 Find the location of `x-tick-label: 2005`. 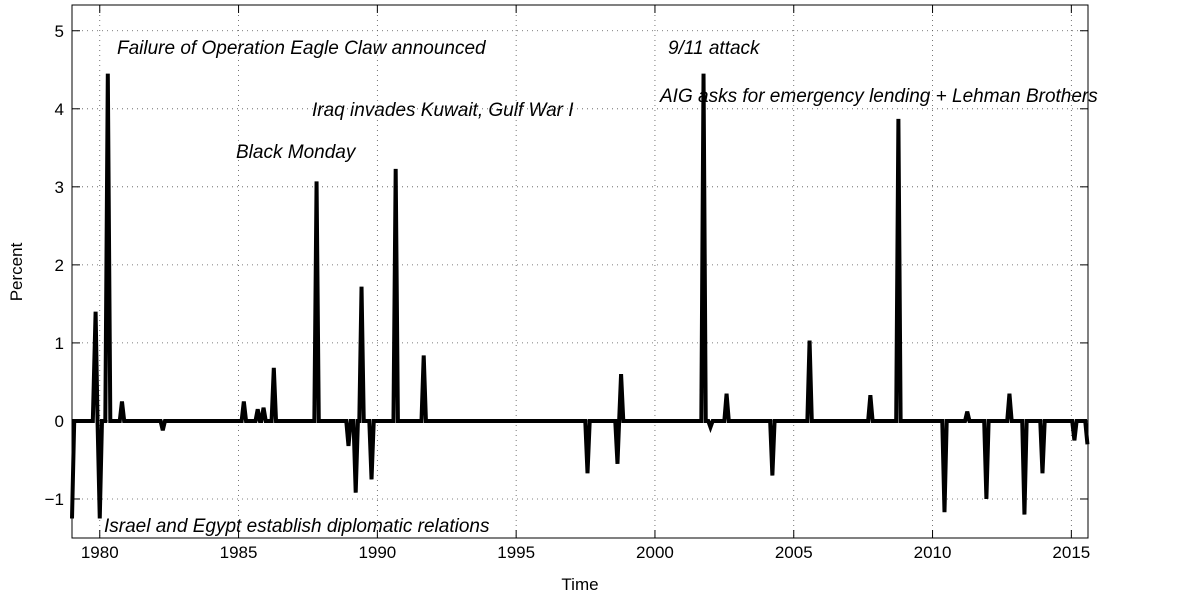

x-tick-label: 2005 is located at coordinates (794, 552).